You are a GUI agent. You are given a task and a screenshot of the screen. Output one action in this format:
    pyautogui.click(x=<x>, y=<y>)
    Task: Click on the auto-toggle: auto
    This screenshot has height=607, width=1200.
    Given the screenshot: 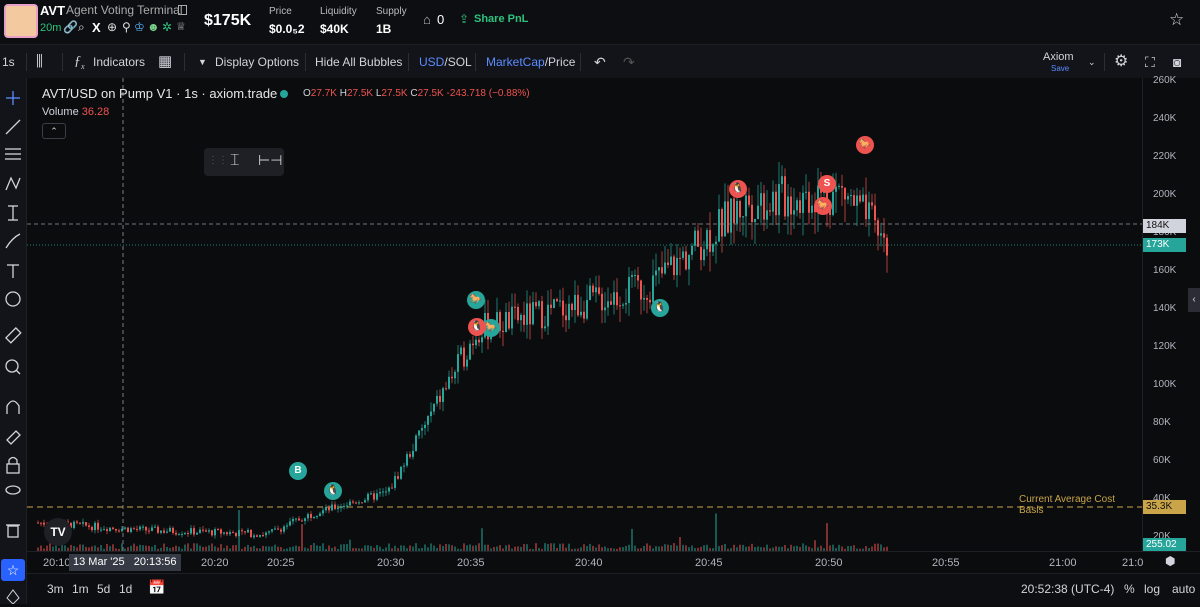 What is the action you would take?
    pyautogui.click(x=1184, y=589)
    